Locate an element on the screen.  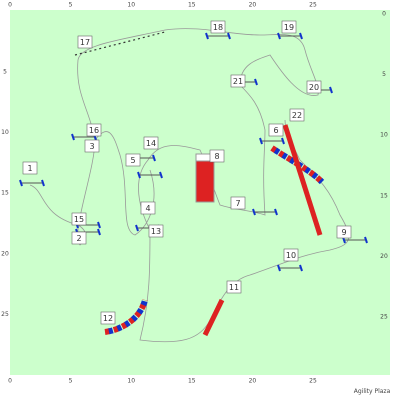
obstacle-number: 12 is located at coordinates (108, 318).